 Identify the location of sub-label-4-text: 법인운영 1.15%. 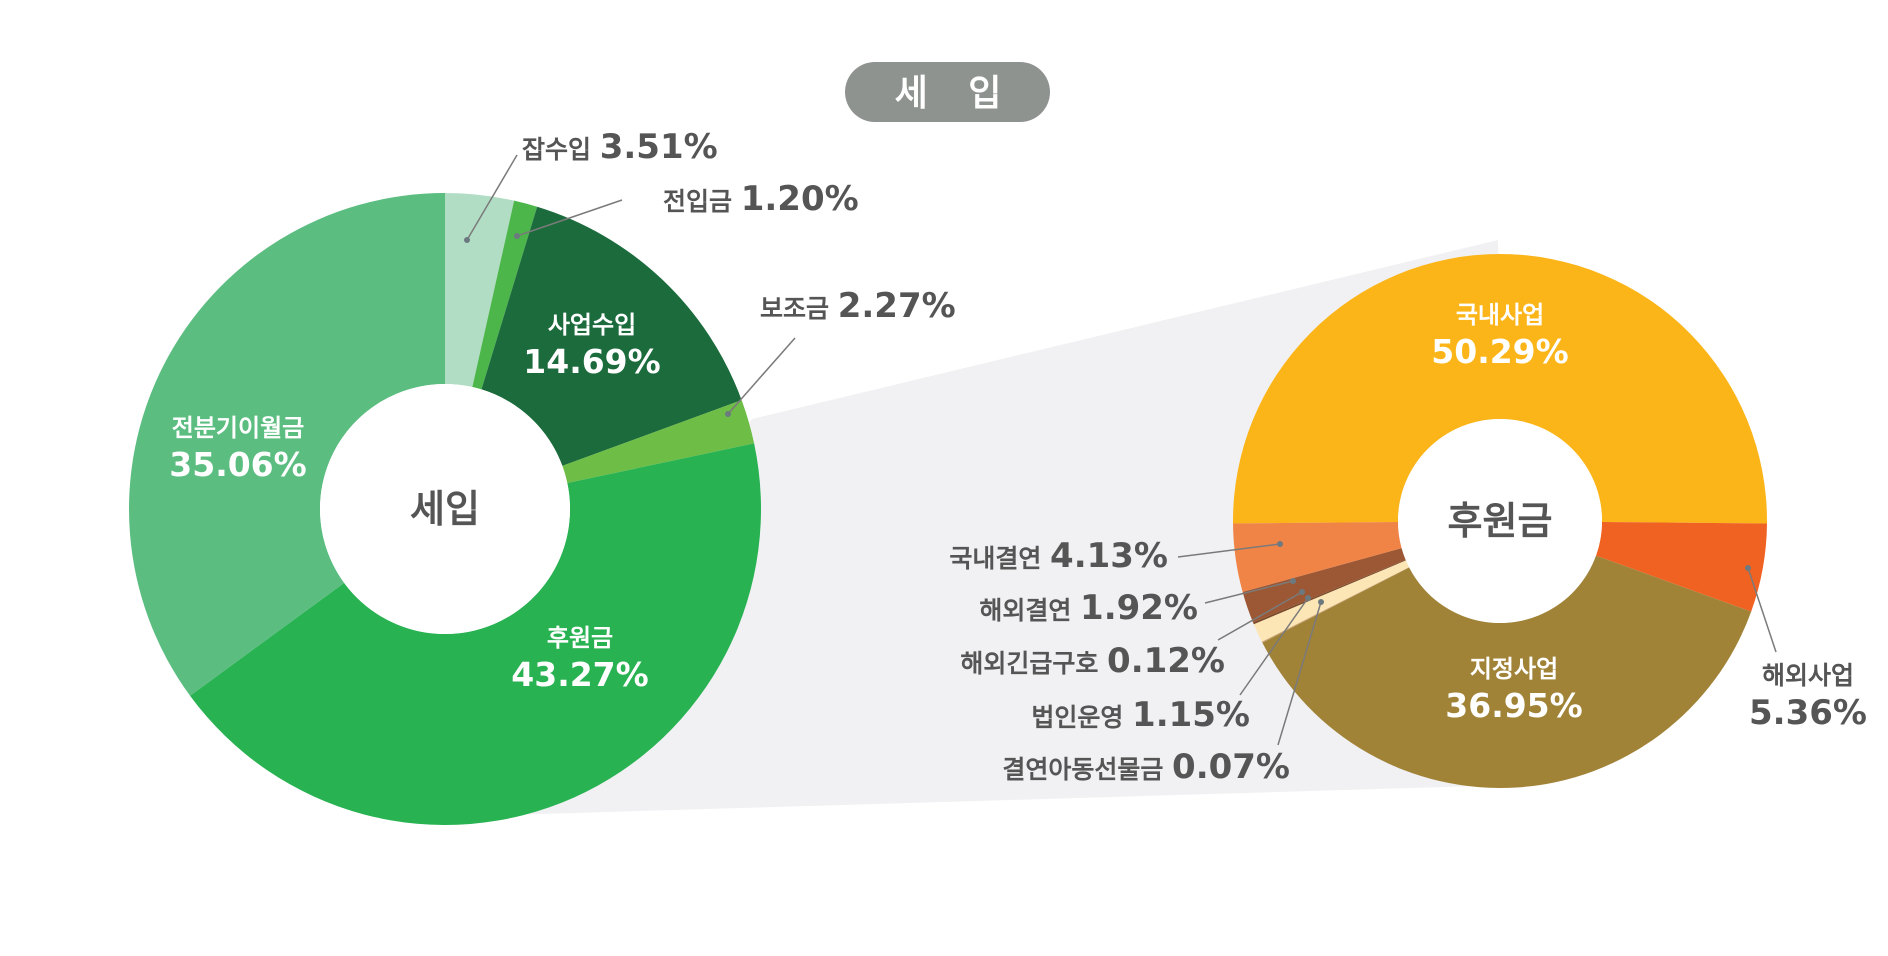
(1140, 715).